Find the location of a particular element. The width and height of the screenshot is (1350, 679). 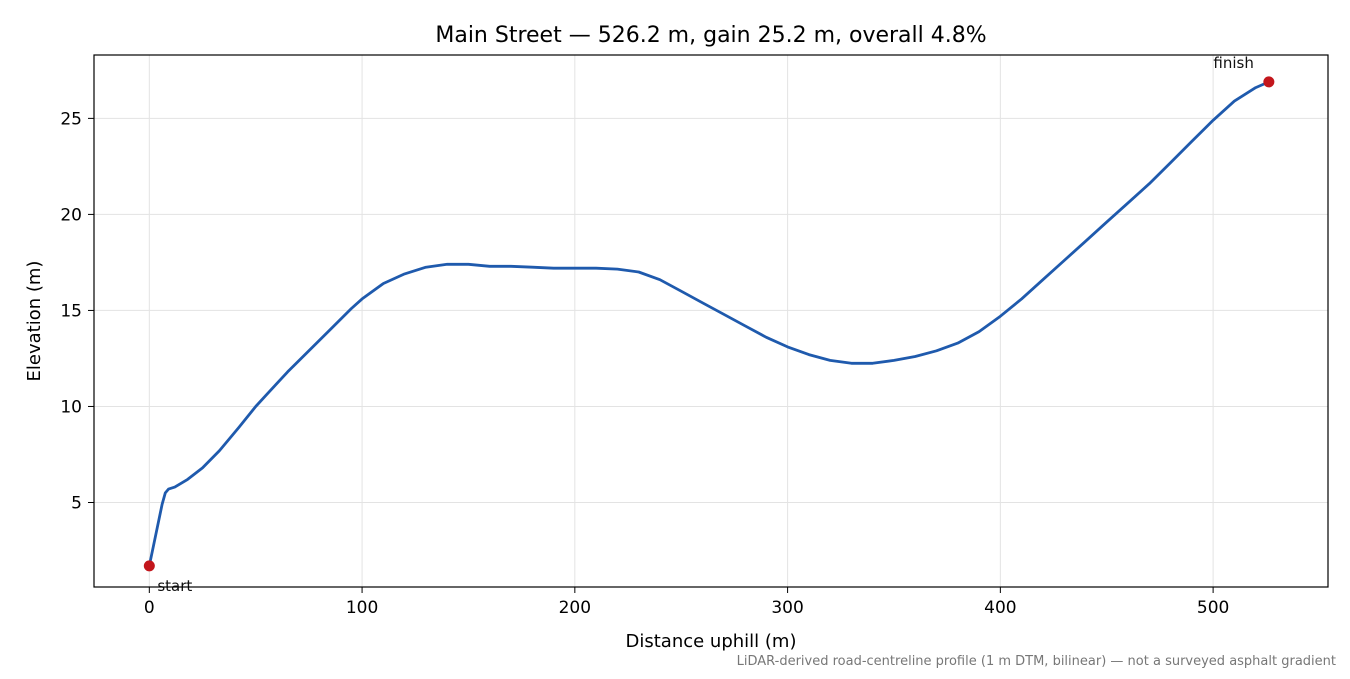

x-tick-label: 400 is located at coordinates (1000, 608).